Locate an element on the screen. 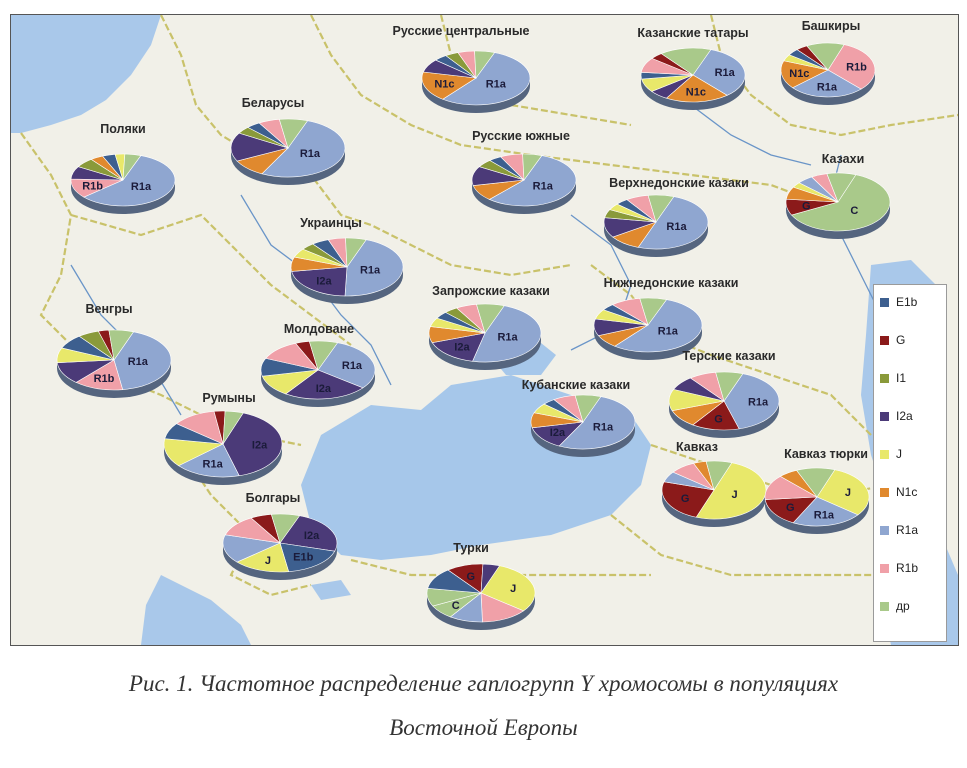  pie-title: Молдоване is located at coordinates (319, 329).